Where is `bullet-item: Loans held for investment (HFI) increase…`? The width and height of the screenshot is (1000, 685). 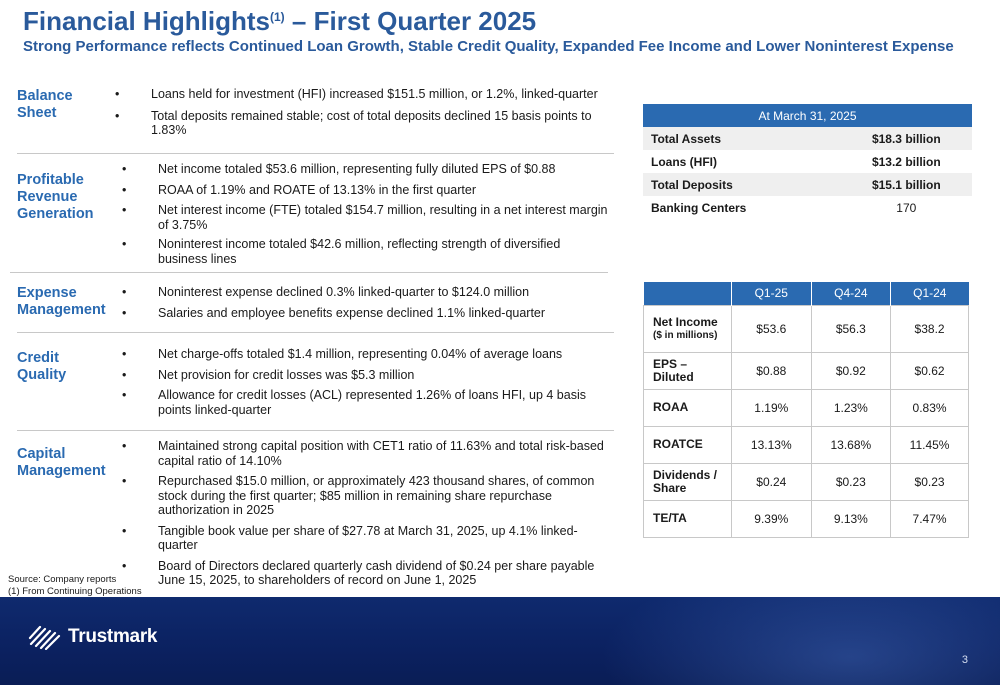
bullet-item: Loans held for investment (HFI) increase… is located at coordinates (368, 94).